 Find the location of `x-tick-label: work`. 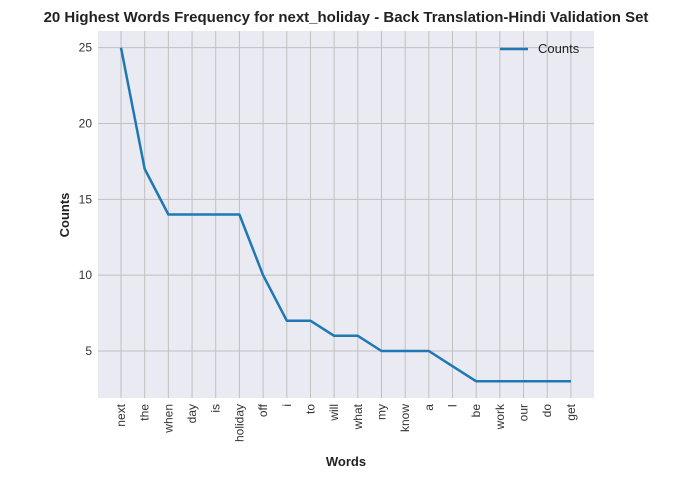

x-tick-label: work is located at coordinates (500, 416).